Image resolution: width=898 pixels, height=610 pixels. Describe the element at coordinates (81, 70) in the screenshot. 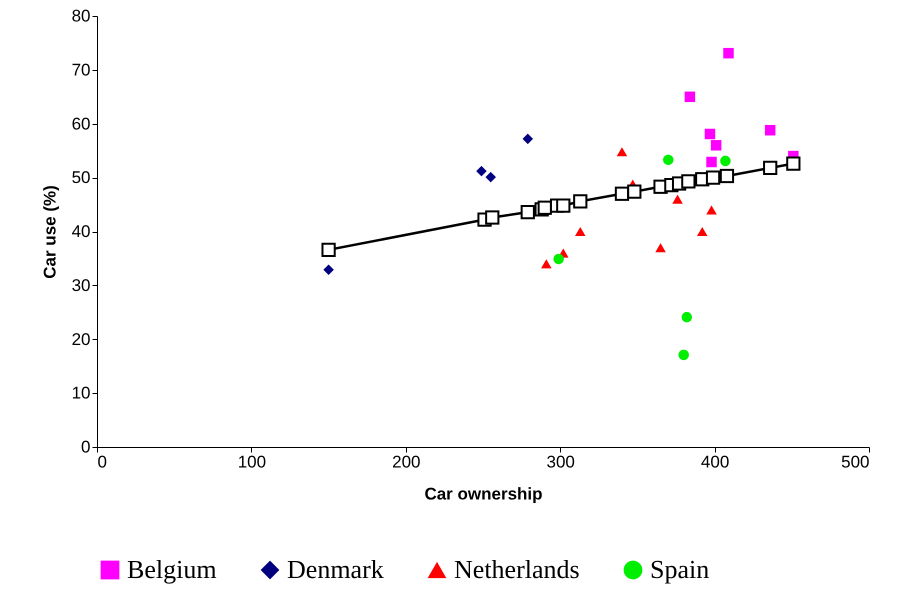

I see `y-tick-label: 70` at that location.